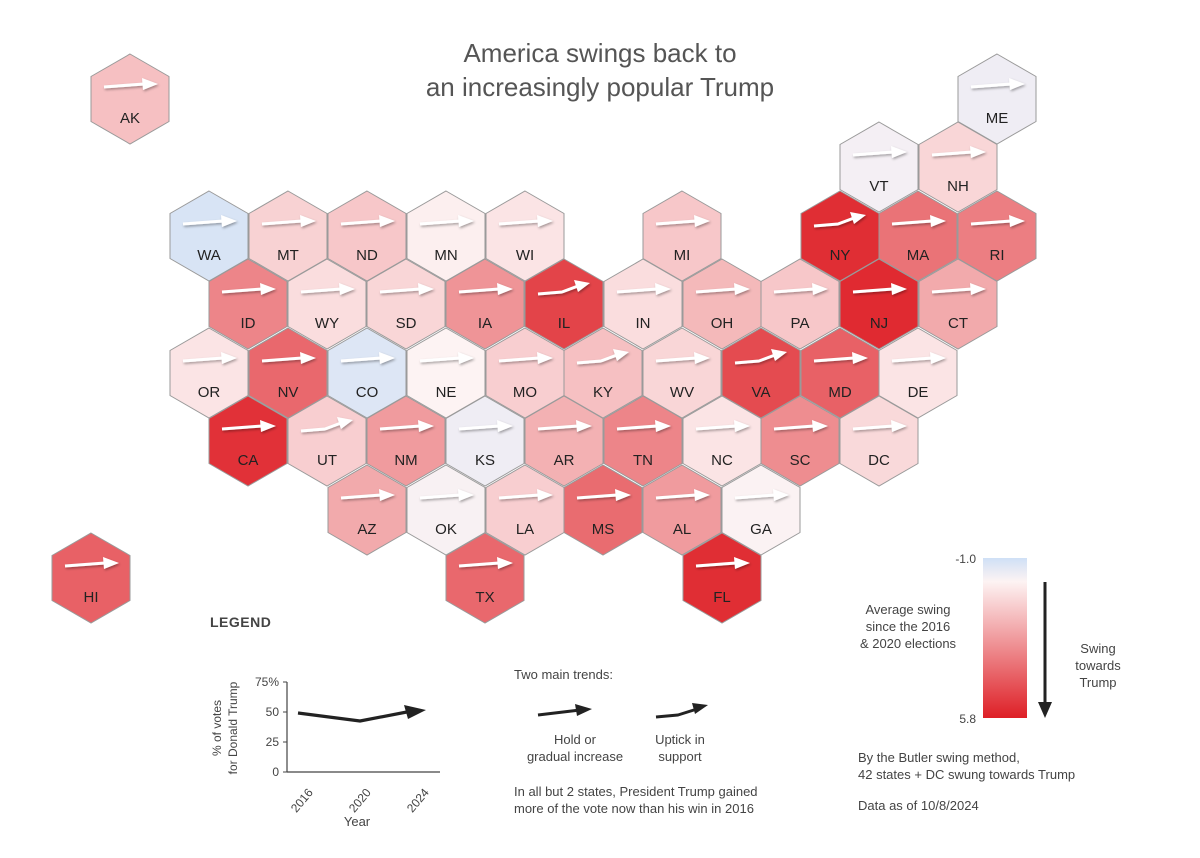 This screenshot has height=858, width=1200. Describe the element at coordinates (446, 529) in the screenshot. I see `state-code-label: OK` at that location.